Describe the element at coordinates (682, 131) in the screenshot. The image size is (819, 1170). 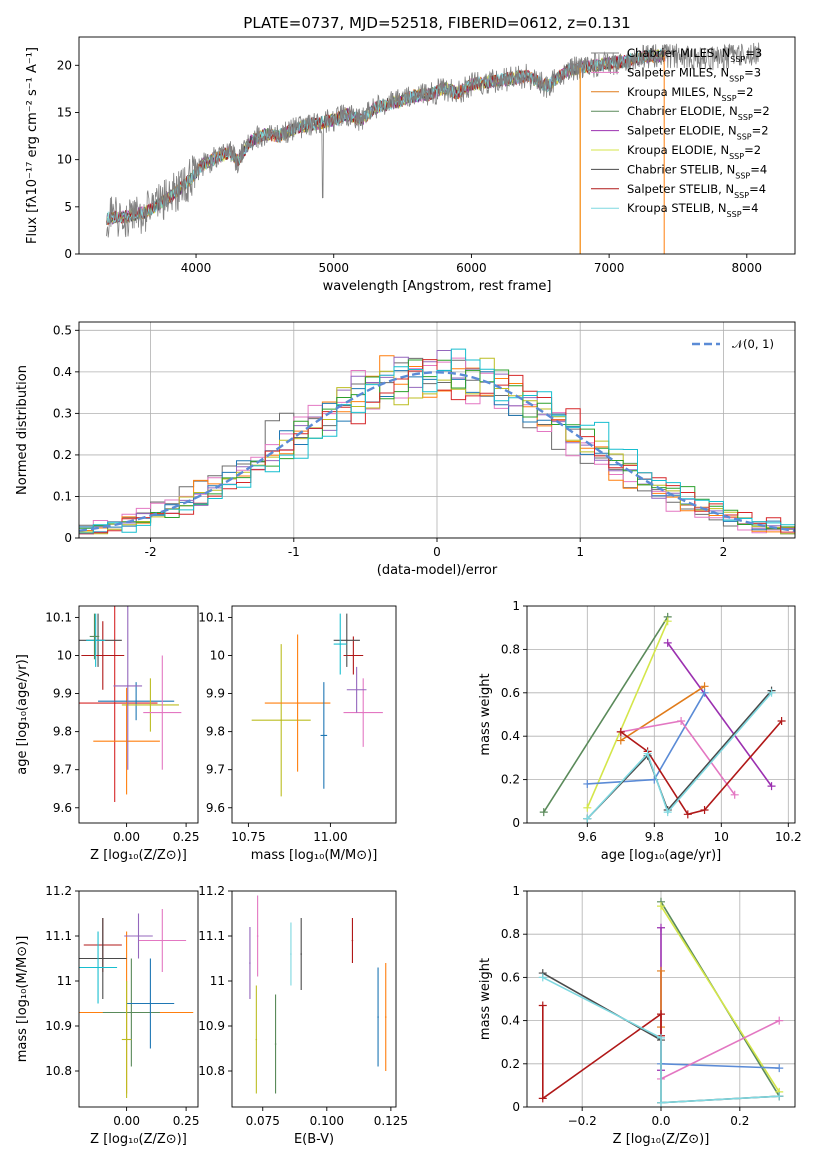
I see `legend-name: Salpeter ELODIE, N` at that location.